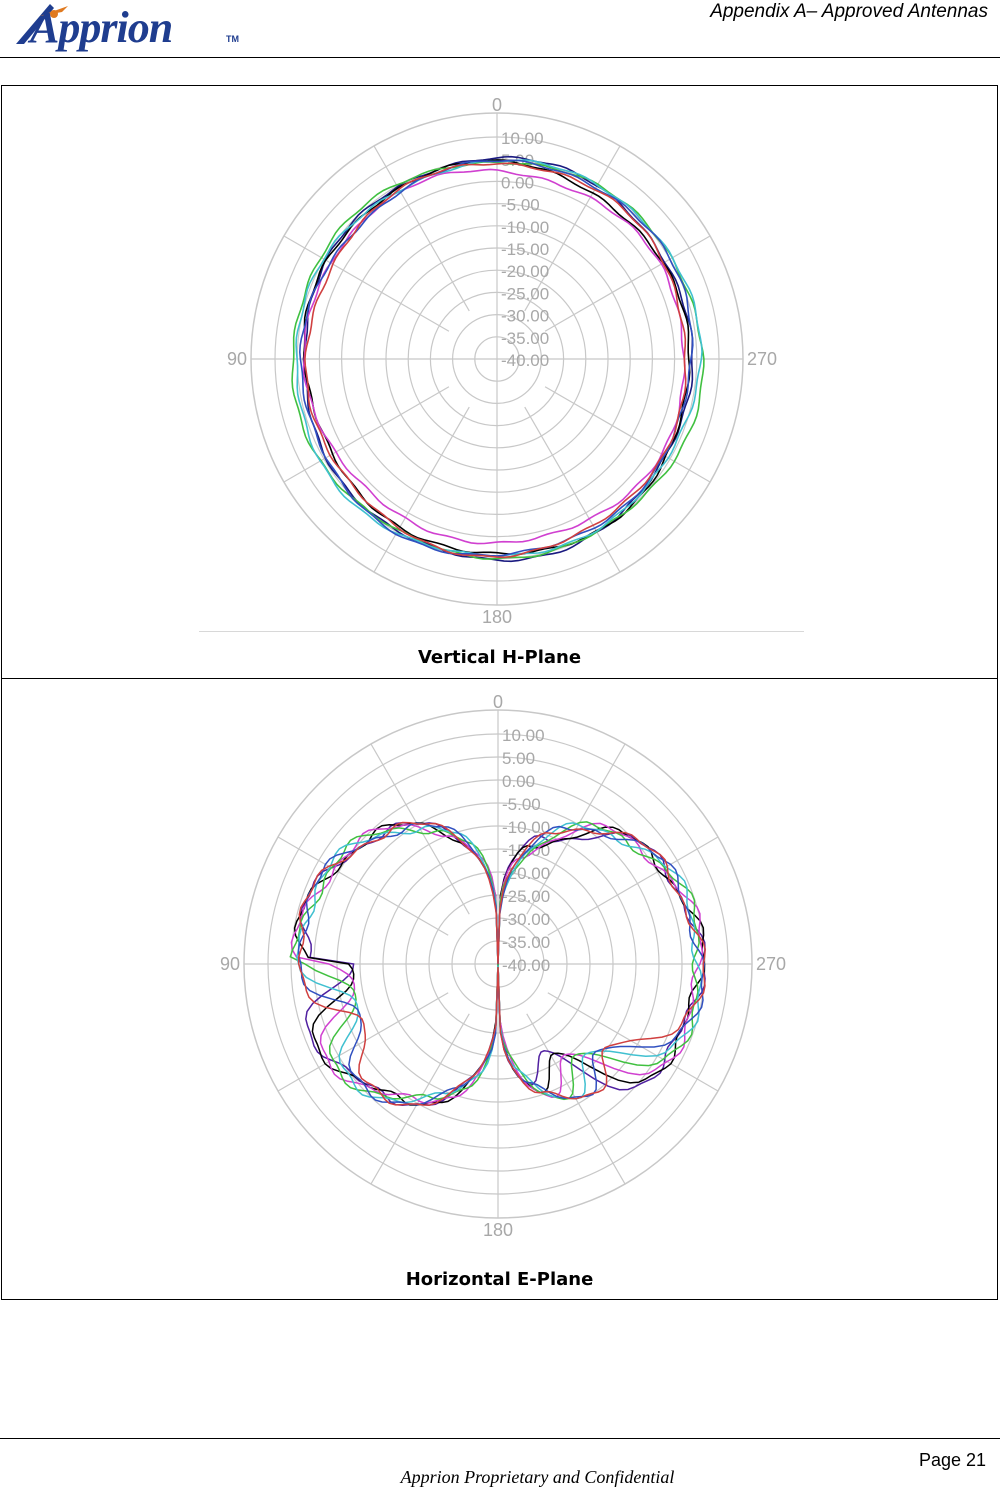 This screenshot has width=1000, height=1488. What do you see at coordinates (525, 249) in the screenshot?
I see `ring-tick-label: -15.00` at bounding box center [525, 249].